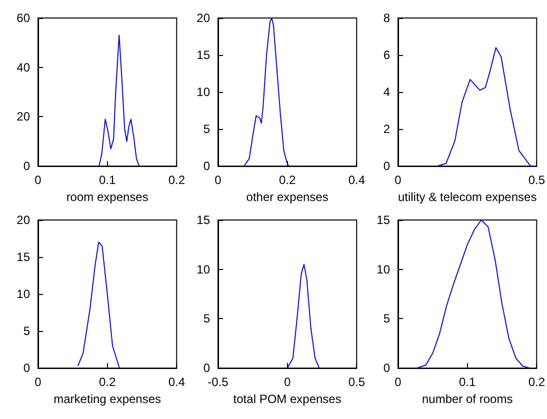 The width and height of the screenshot is (547, 419). I want to click on x-axis-title: room expenses, so click(107, 197).